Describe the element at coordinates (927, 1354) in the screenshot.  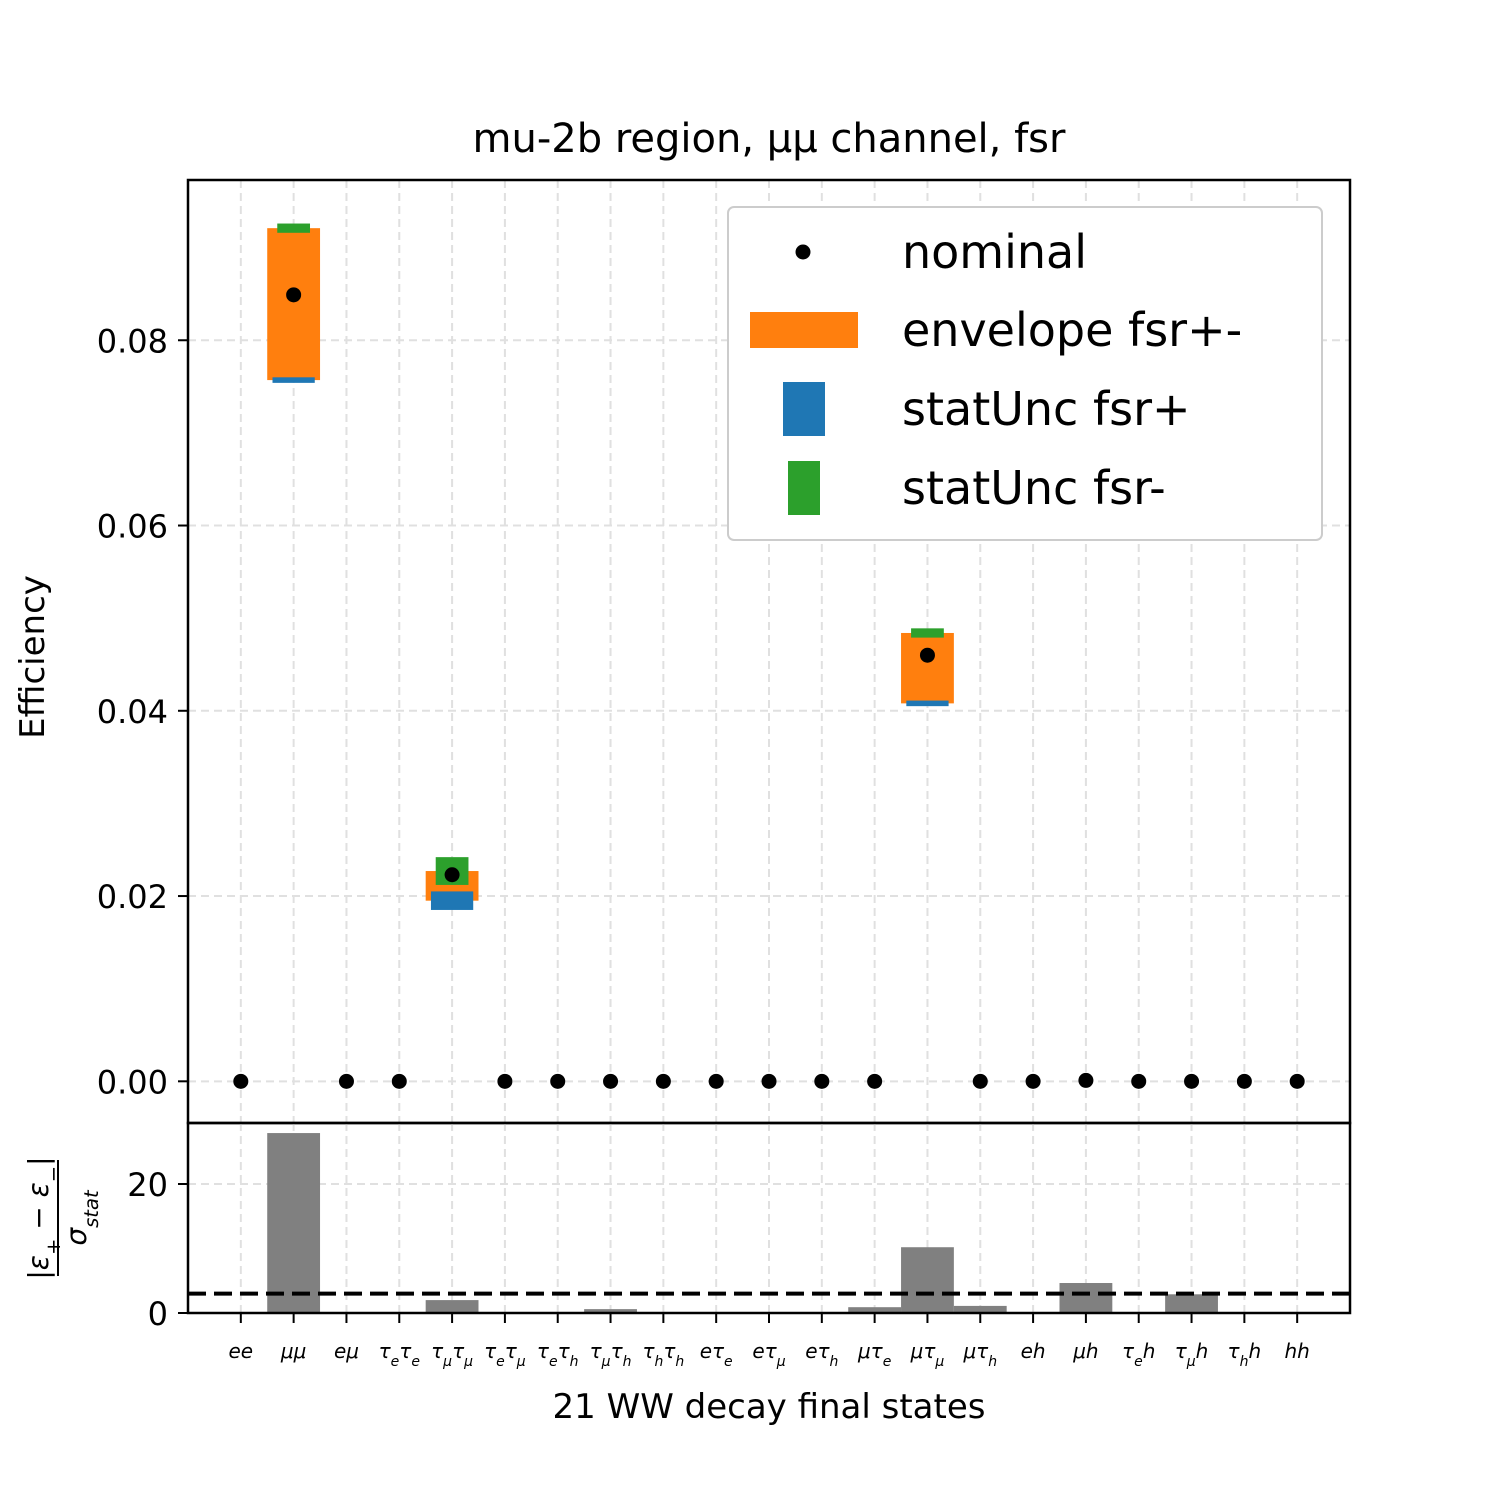
I see `x-tick-label: μτμ` at that location.